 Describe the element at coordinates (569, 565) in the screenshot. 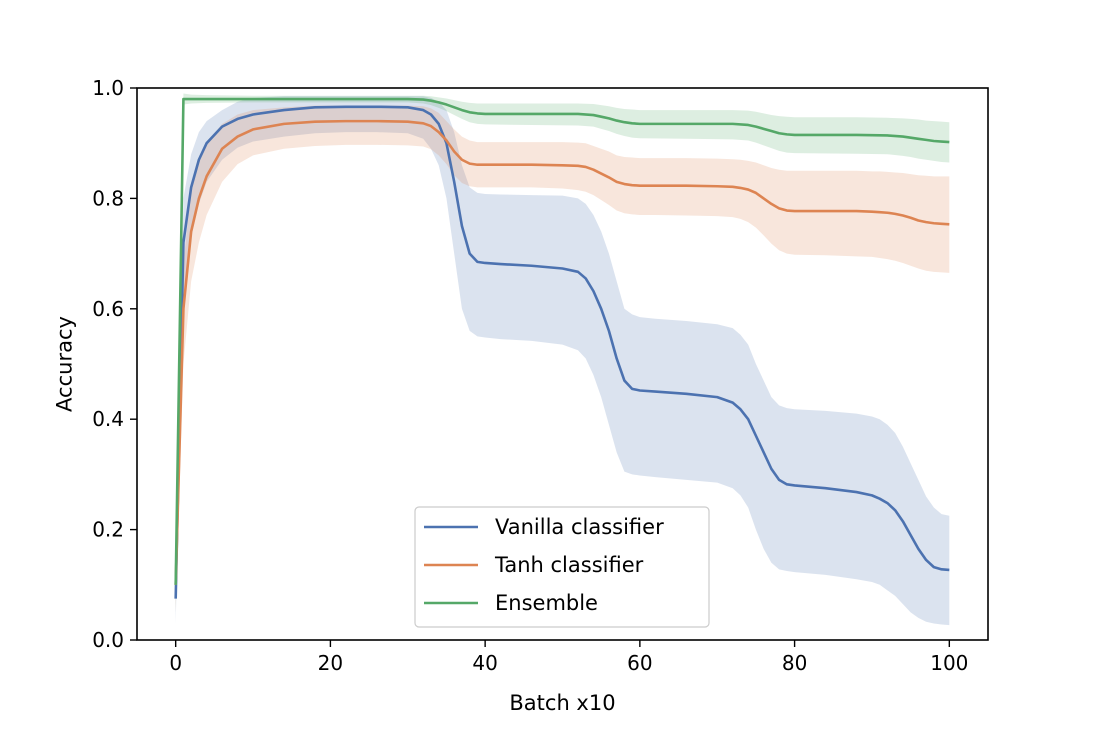

I see `legend-label-tanh-classifier: Tanh classifier` at that location.